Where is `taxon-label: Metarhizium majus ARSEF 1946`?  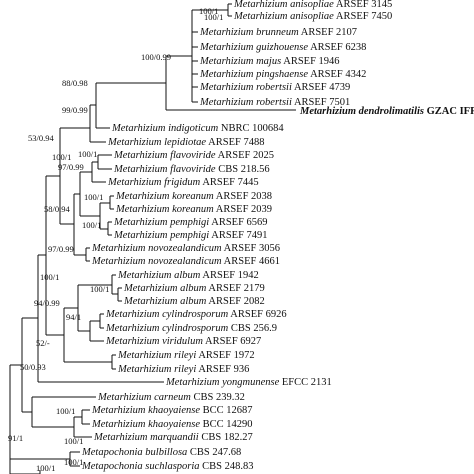
taxon-label: Metarhizium majus ARSEF 1946 is located at coordinates (269, 61).